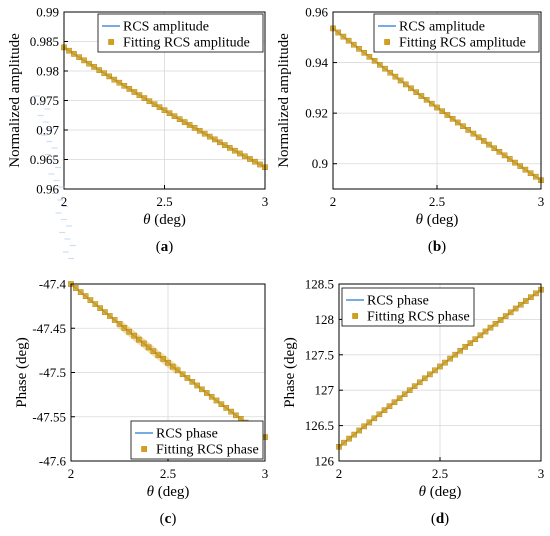 The image size is (550, 536). Describe the element at coordinates (320, 163) in the screenshot. I see `y-tick-label: 0.9` at that location.